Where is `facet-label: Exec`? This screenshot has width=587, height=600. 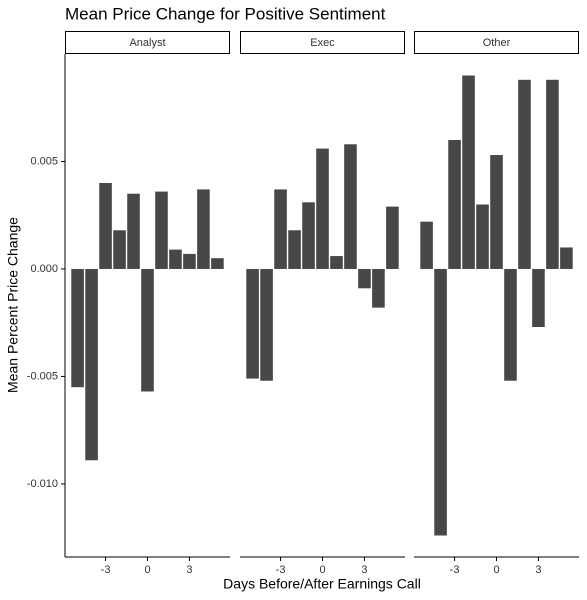
facet-label: Exec is located at coordinates (322, 43).